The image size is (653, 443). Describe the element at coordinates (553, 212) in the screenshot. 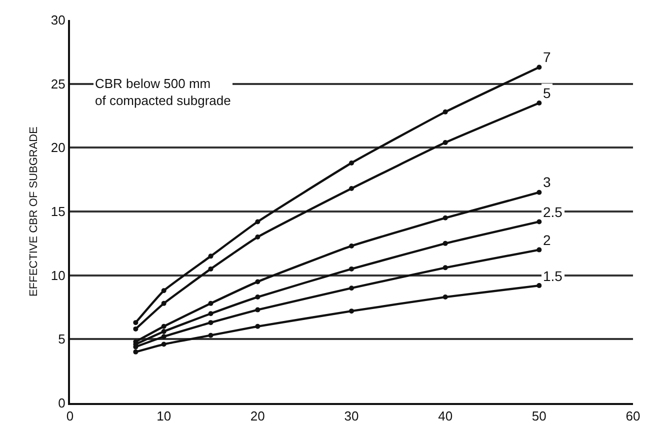

I see `series-label: 2.5` at that location.